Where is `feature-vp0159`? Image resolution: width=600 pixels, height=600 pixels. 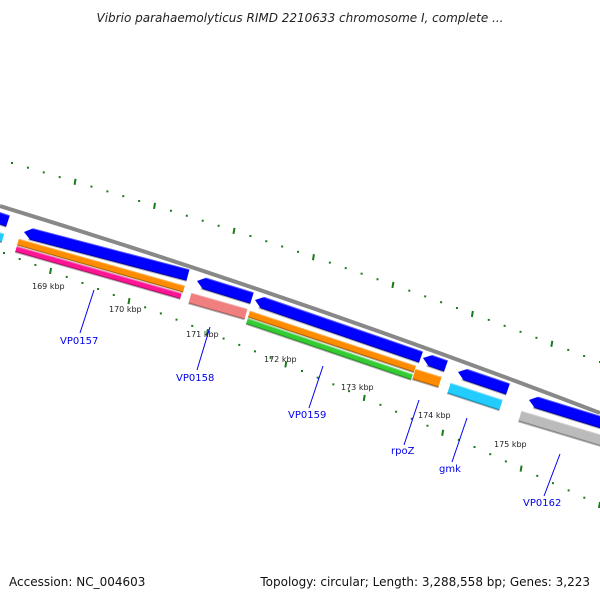 feature-vp0159 is located at coordinates (329, 349).